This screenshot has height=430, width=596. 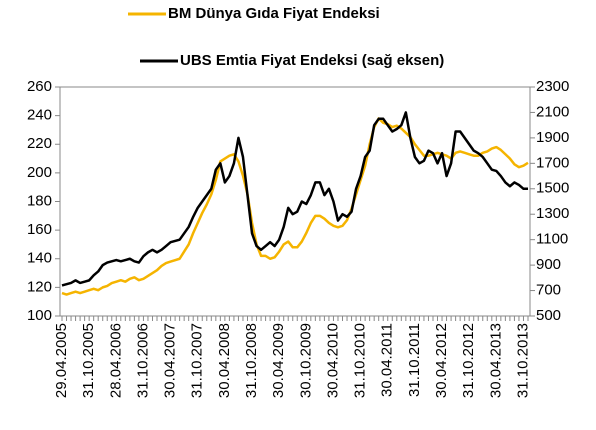 What do you see at coordinates (305, 360) in the screenshot?
I see `x-tick-label: 30.10.2009` at bounding box center [305, 360].